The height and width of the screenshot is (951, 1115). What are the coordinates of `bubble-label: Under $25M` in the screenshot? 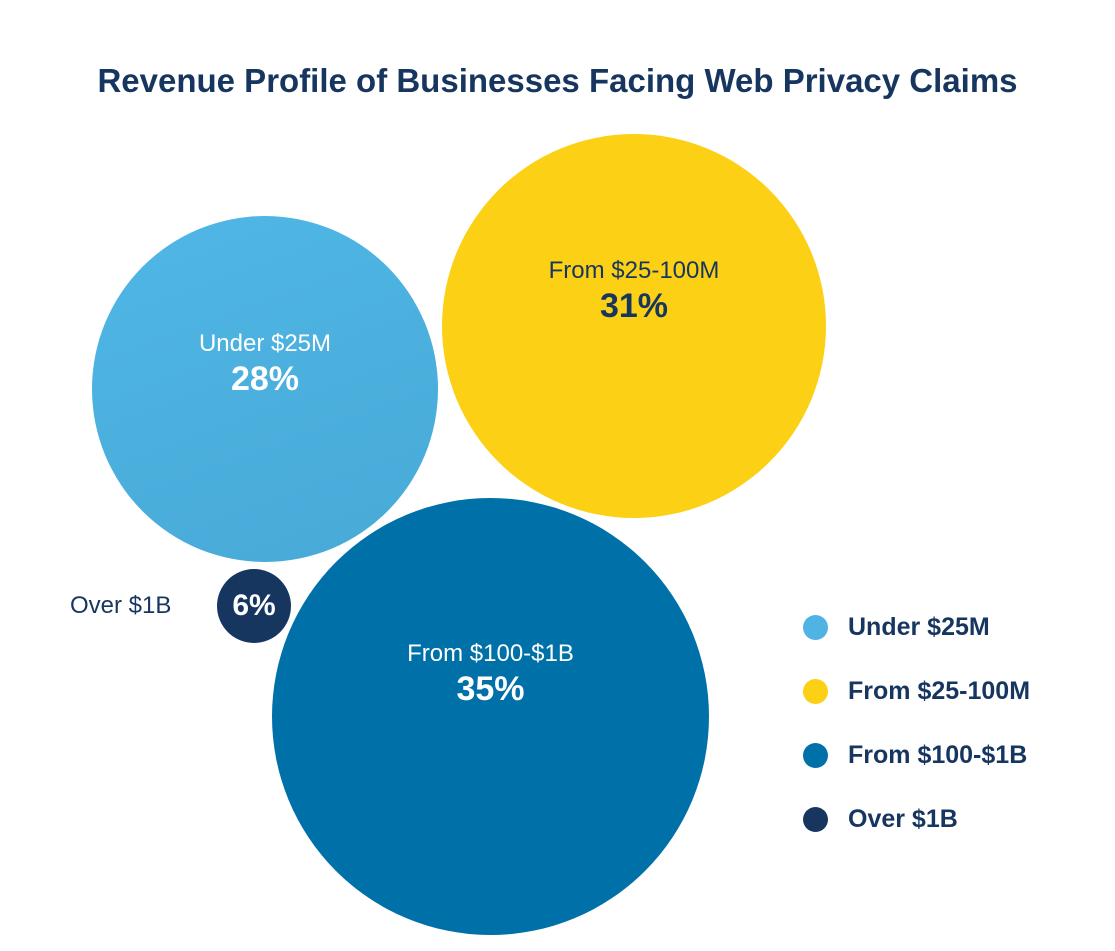 It's located at (265, 343).